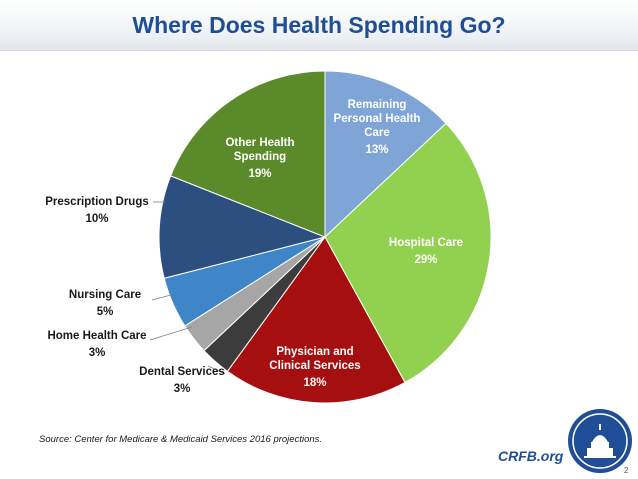 The width and height of the screenshot is (638, 479). What do you see at coordinates (626, 470) in the screenshot?
I see `page-number: 2` at bounding box center [626, 470].